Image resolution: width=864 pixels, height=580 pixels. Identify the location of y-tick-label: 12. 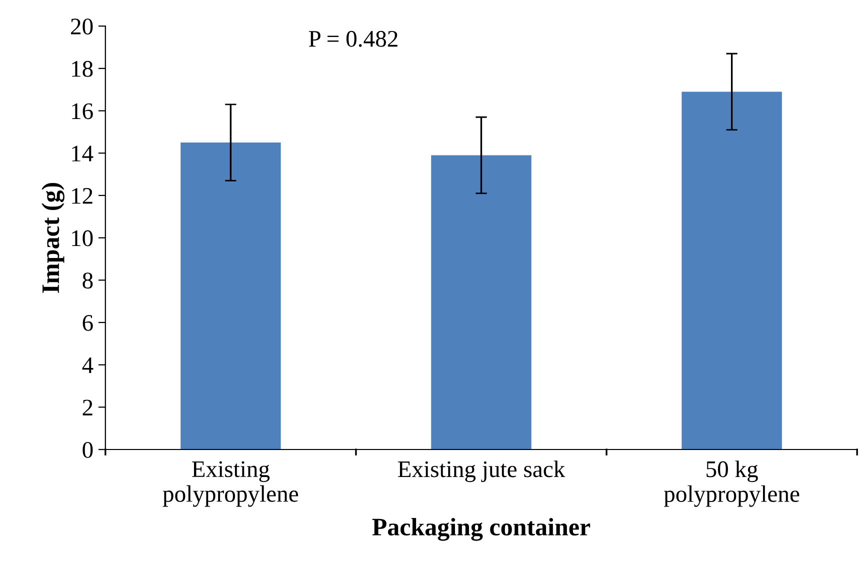
(82, 196).